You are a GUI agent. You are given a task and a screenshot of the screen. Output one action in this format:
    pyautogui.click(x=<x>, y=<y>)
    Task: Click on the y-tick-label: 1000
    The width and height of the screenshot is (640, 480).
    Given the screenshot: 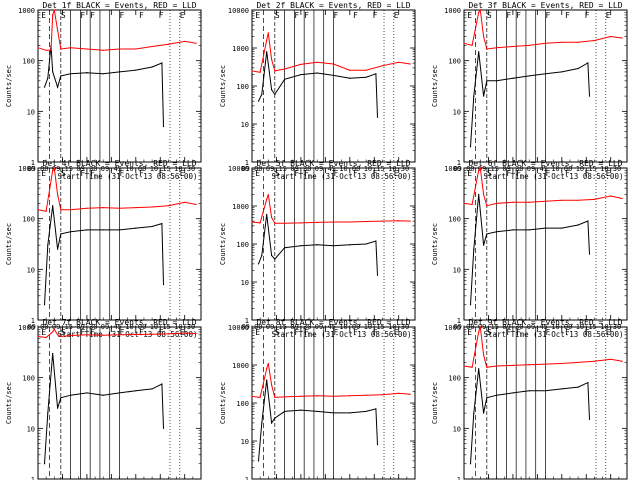 What is the action you would take?
    pyautogui.click(x=452, y=328)
    